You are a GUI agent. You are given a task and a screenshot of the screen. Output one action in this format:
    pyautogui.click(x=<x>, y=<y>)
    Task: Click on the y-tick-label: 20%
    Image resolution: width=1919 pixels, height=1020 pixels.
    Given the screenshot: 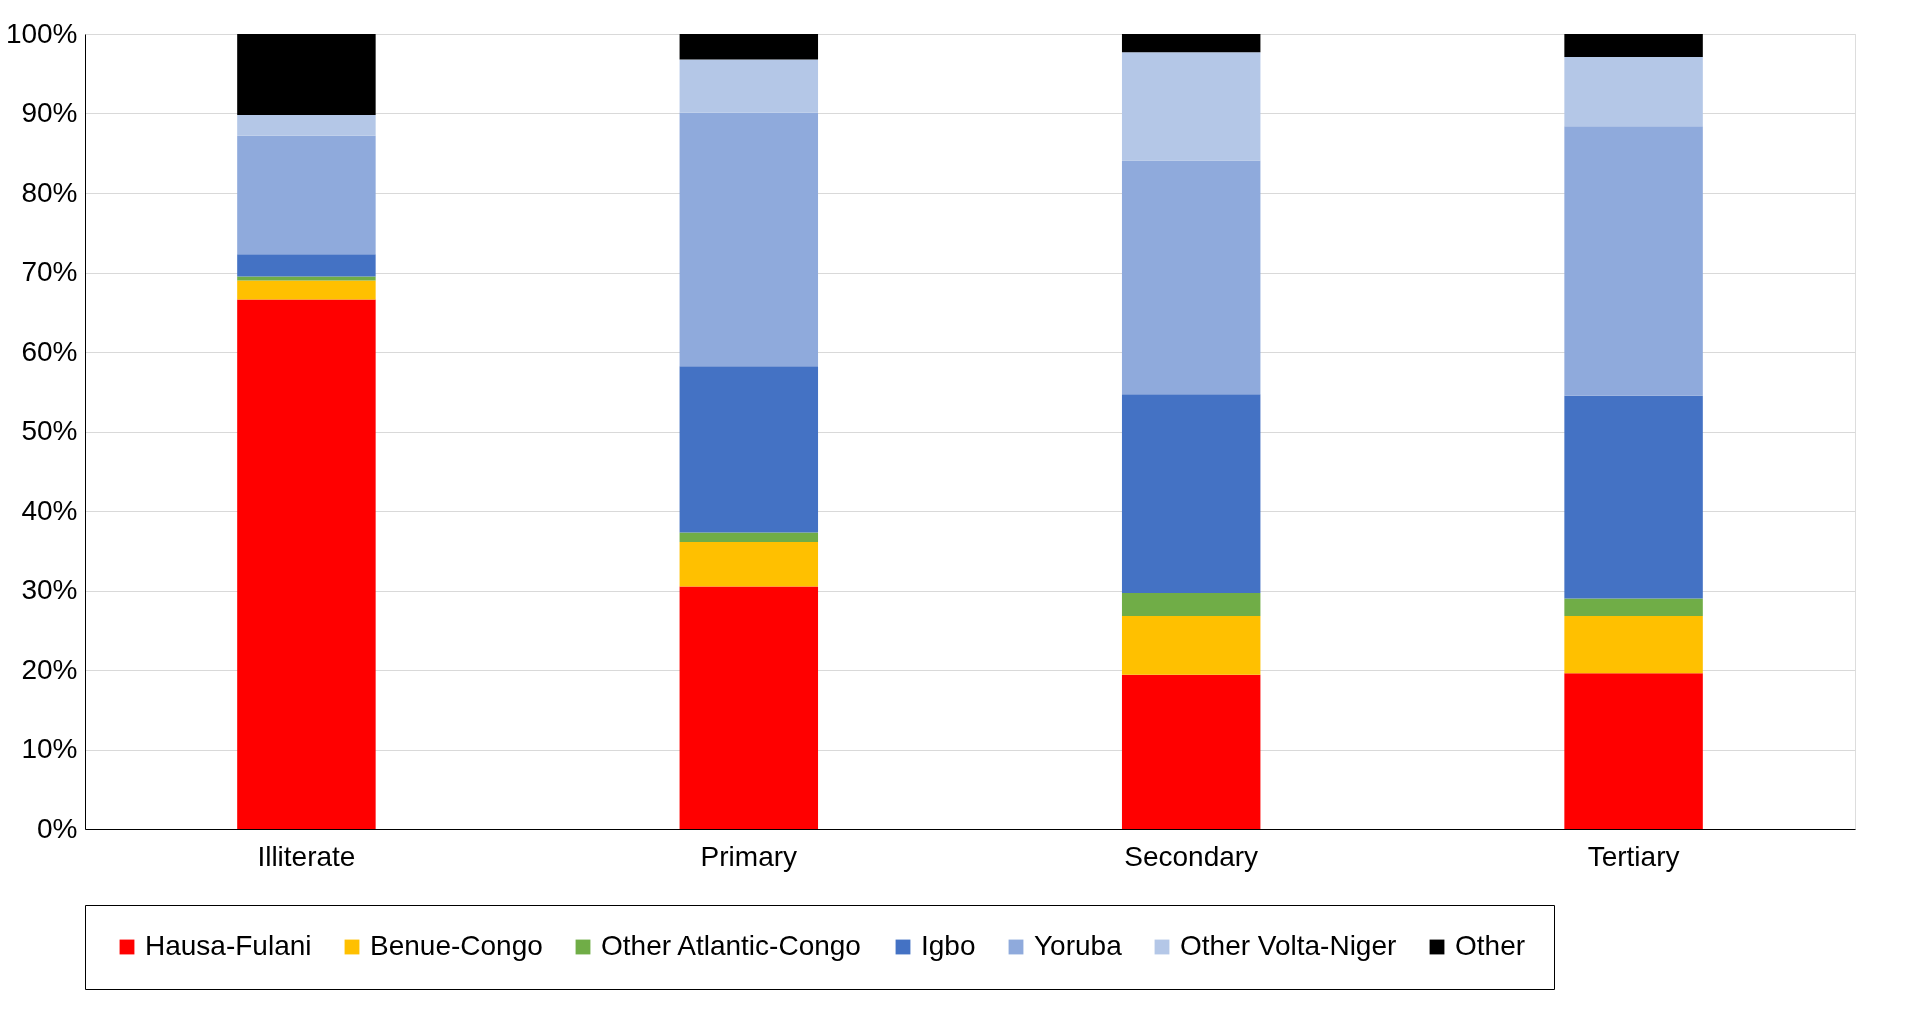 What is the action you would take?
    pyautogui.click(x=49, y=669)
    